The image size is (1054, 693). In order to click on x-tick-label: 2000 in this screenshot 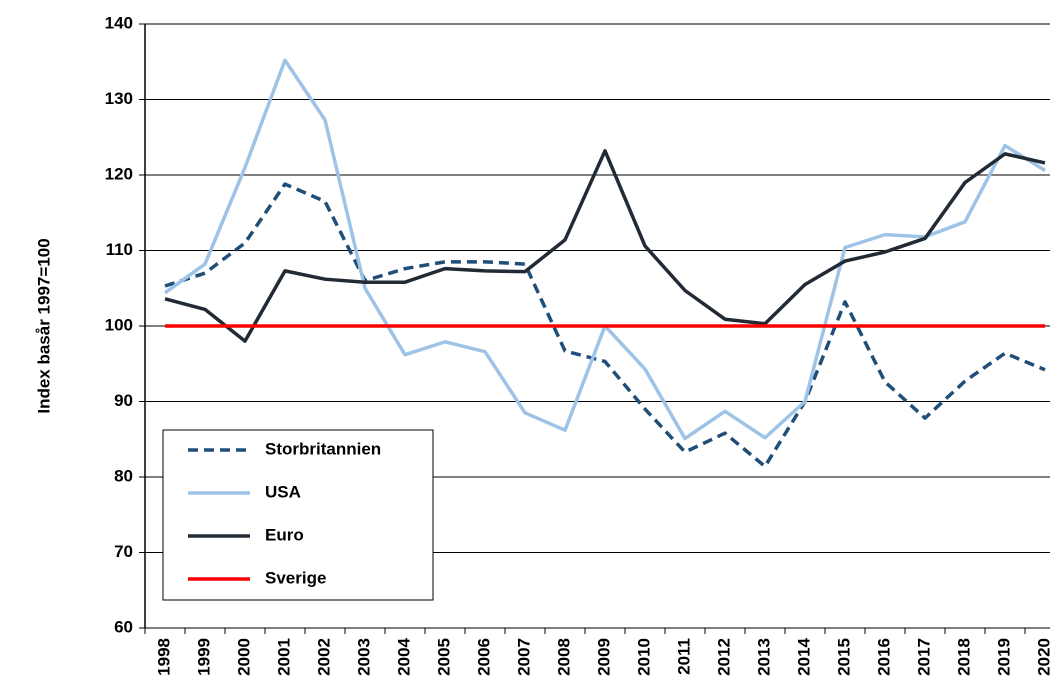, I will do `click(243, 657)`.